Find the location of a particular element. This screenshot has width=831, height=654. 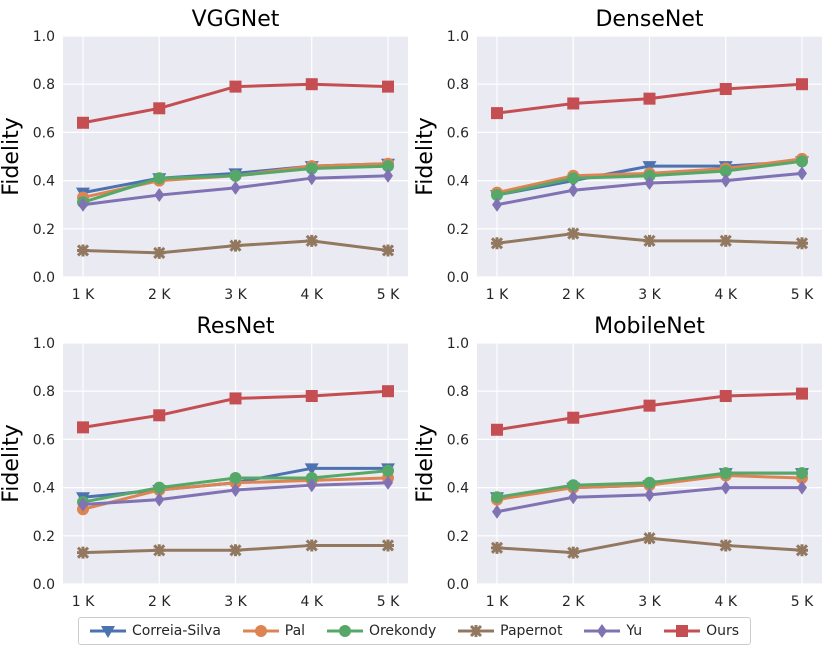

legend-label: Papernot is located at coordinates (531, 631).